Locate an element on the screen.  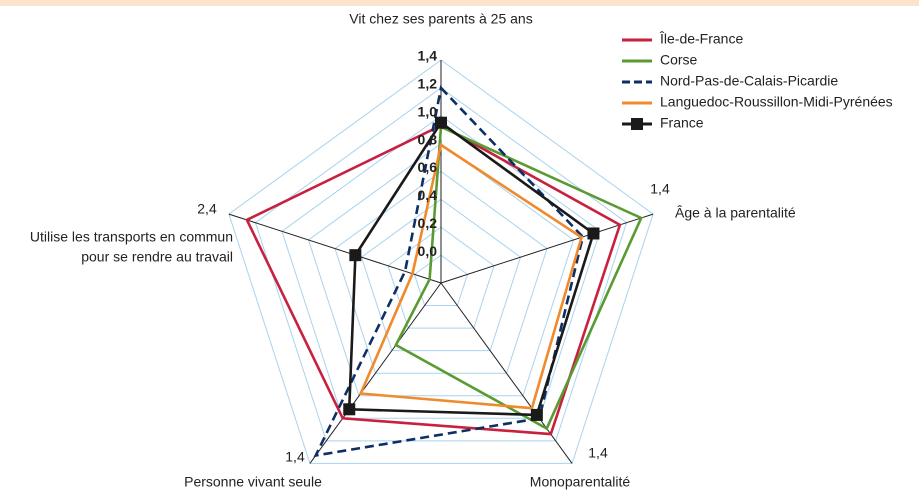
series-line is located at coordinates (471, 276).